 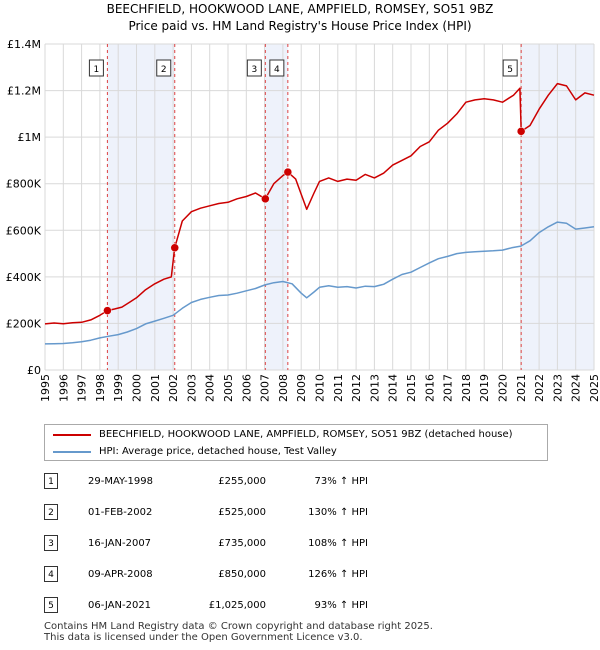 I want to click on x-tick-label: 2017, so click(x=448, y=388).